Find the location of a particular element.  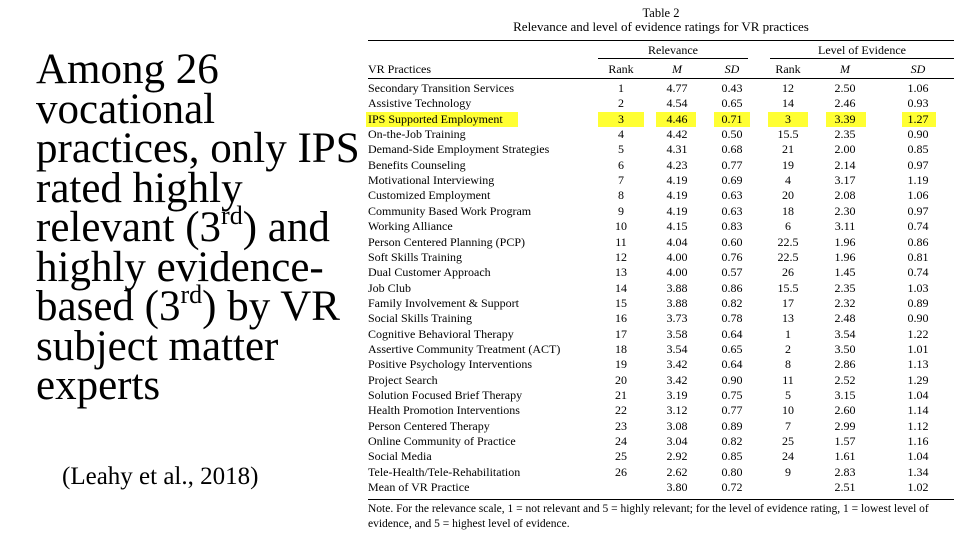

cell-sd-evidence: 0.89 is located at coordinates (918, 302).